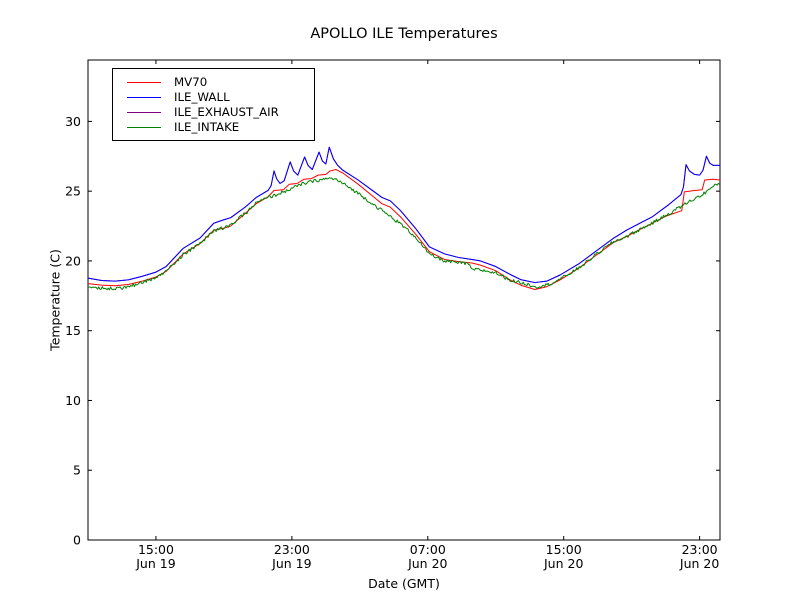 The width and height of the screenshot is (800, 600). What do you see at coordinates (73, 121) in the screenshot?
I see `y-tick-label: 30` at bounding box center [73, 121].